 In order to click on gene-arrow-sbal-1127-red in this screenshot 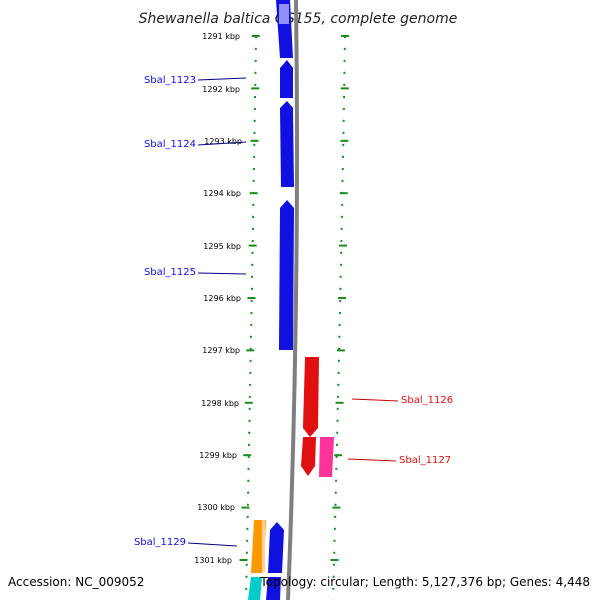, I will do `click(308, 456)`.